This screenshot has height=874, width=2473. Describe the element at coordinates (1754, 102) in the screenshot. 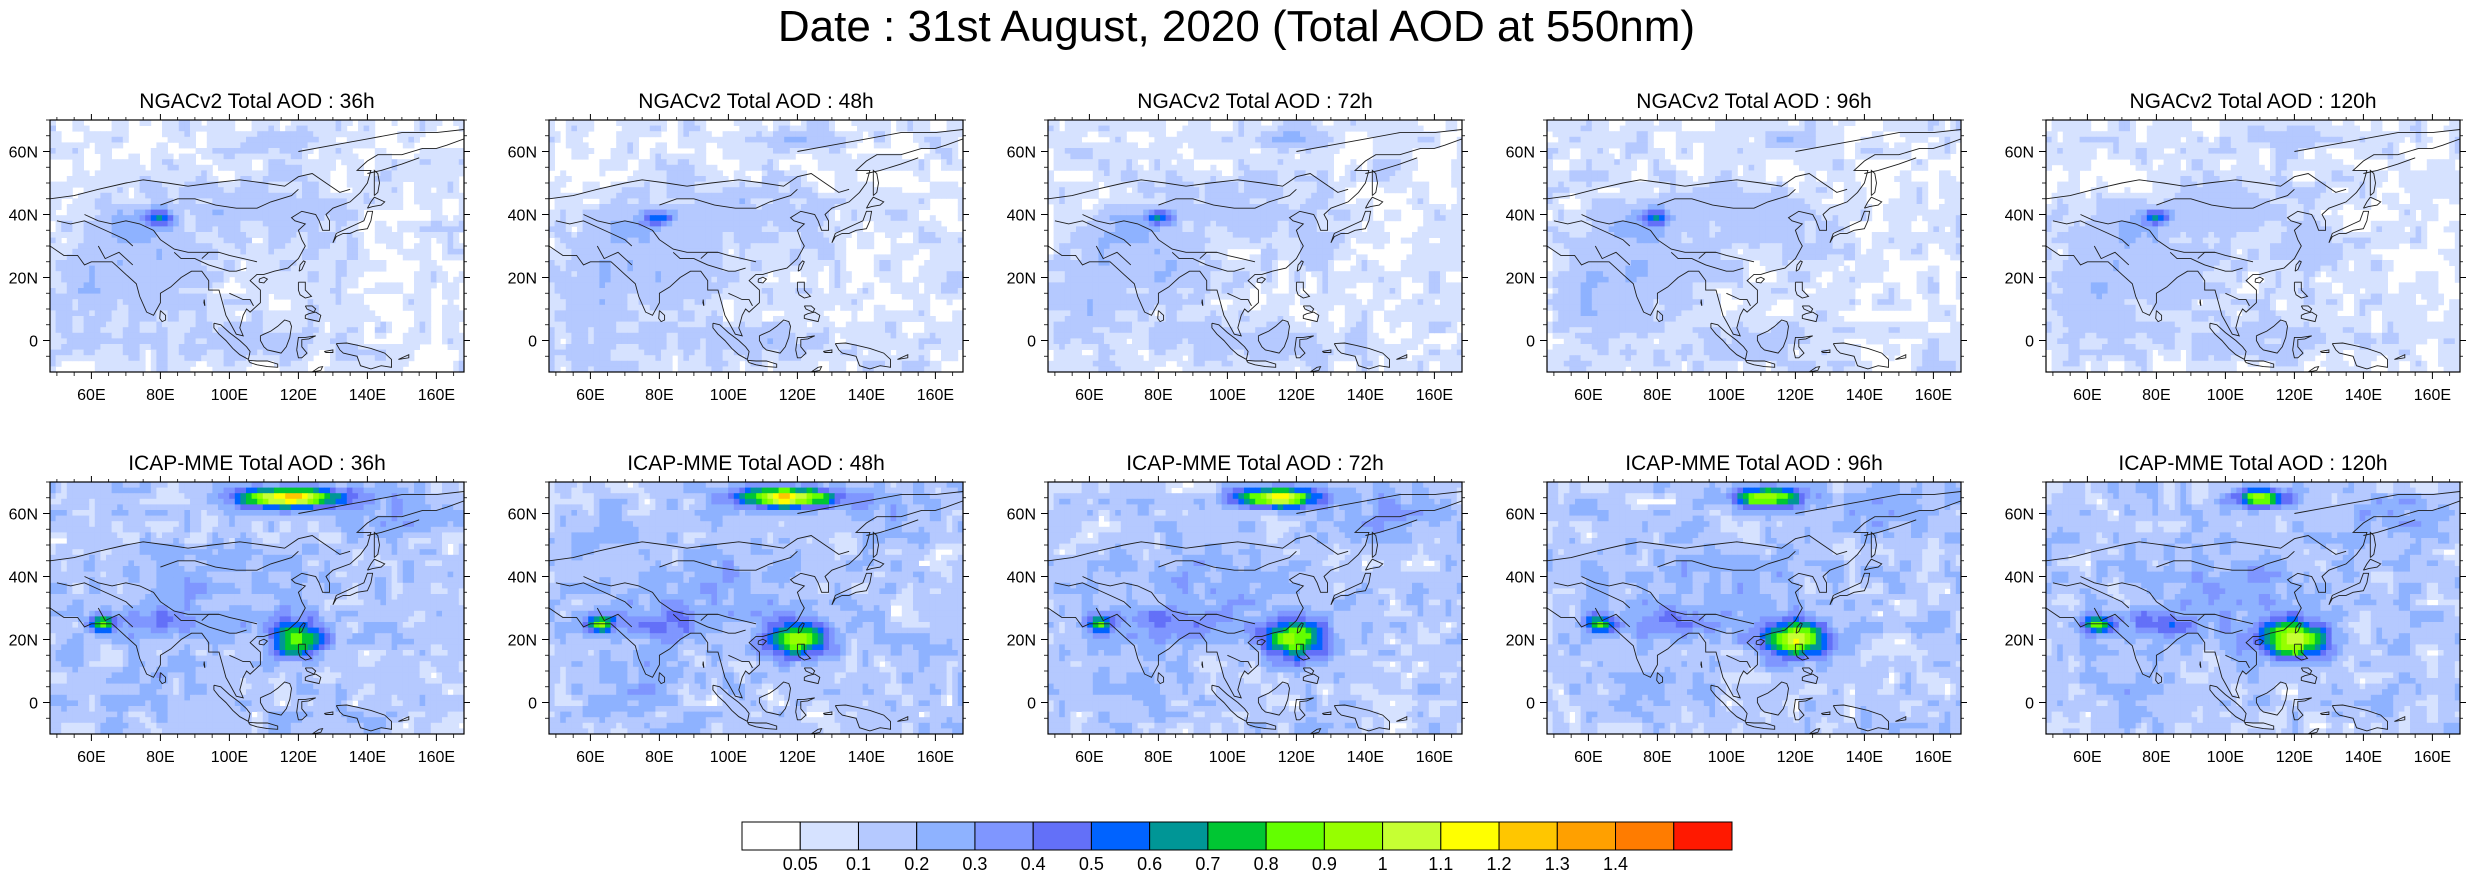

I see `panel-title: NGACv2 Total AOD : 96h` at that location.